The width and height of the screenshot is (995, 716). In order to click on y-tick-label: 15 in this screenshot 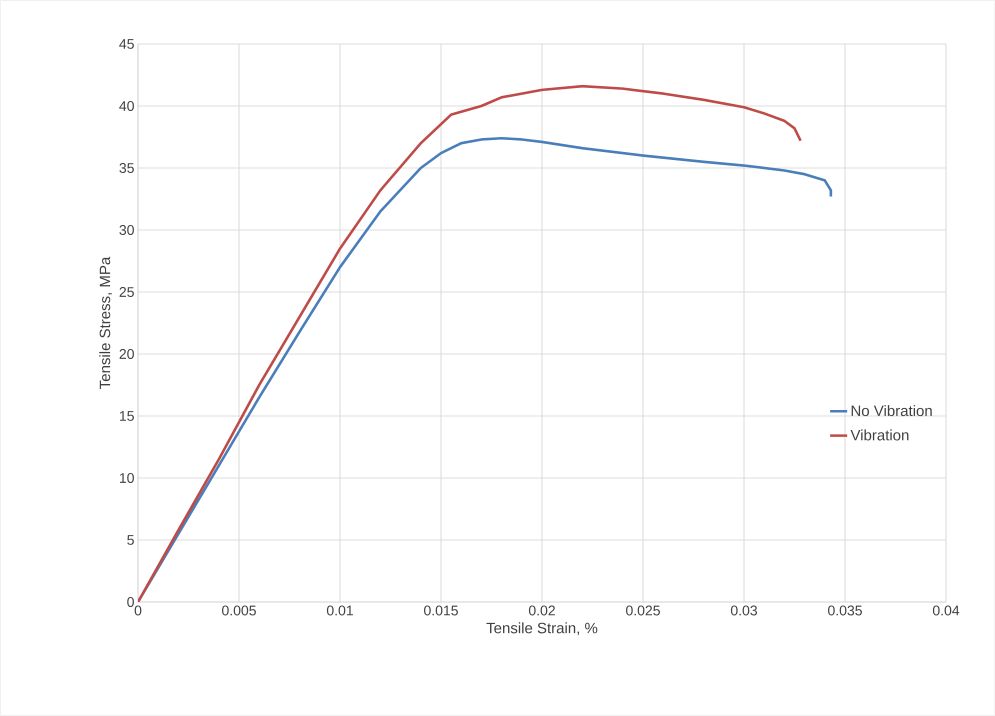, I will do `click(127, 416)`.